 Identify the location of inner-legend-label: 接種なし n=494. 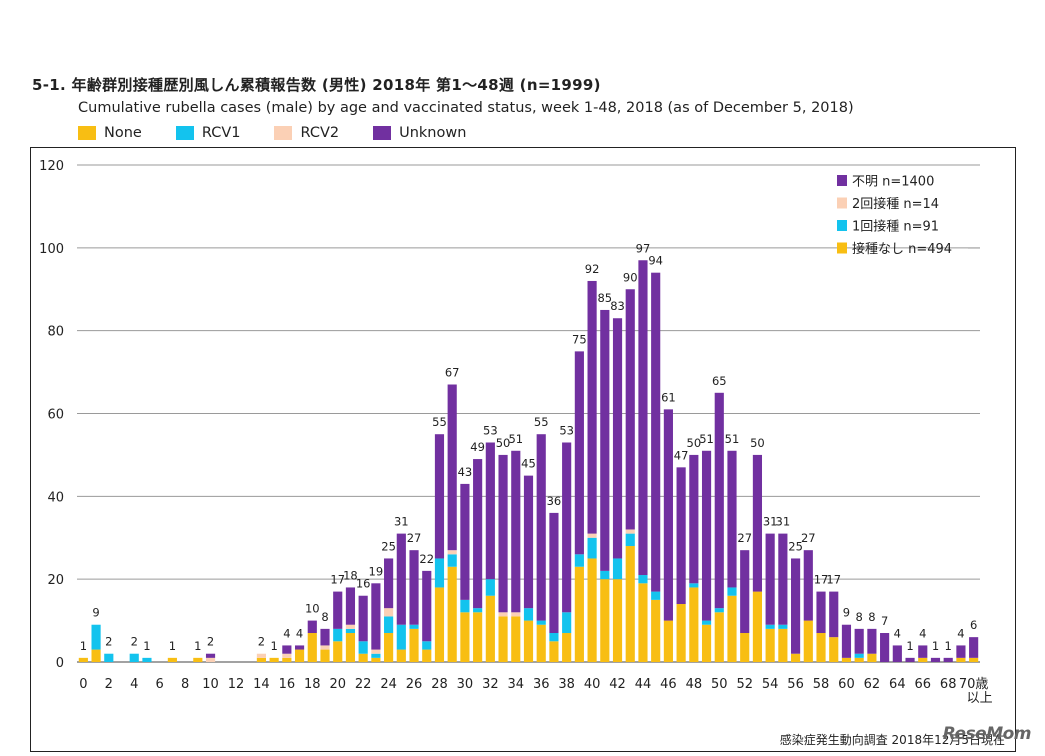
(902, 249).